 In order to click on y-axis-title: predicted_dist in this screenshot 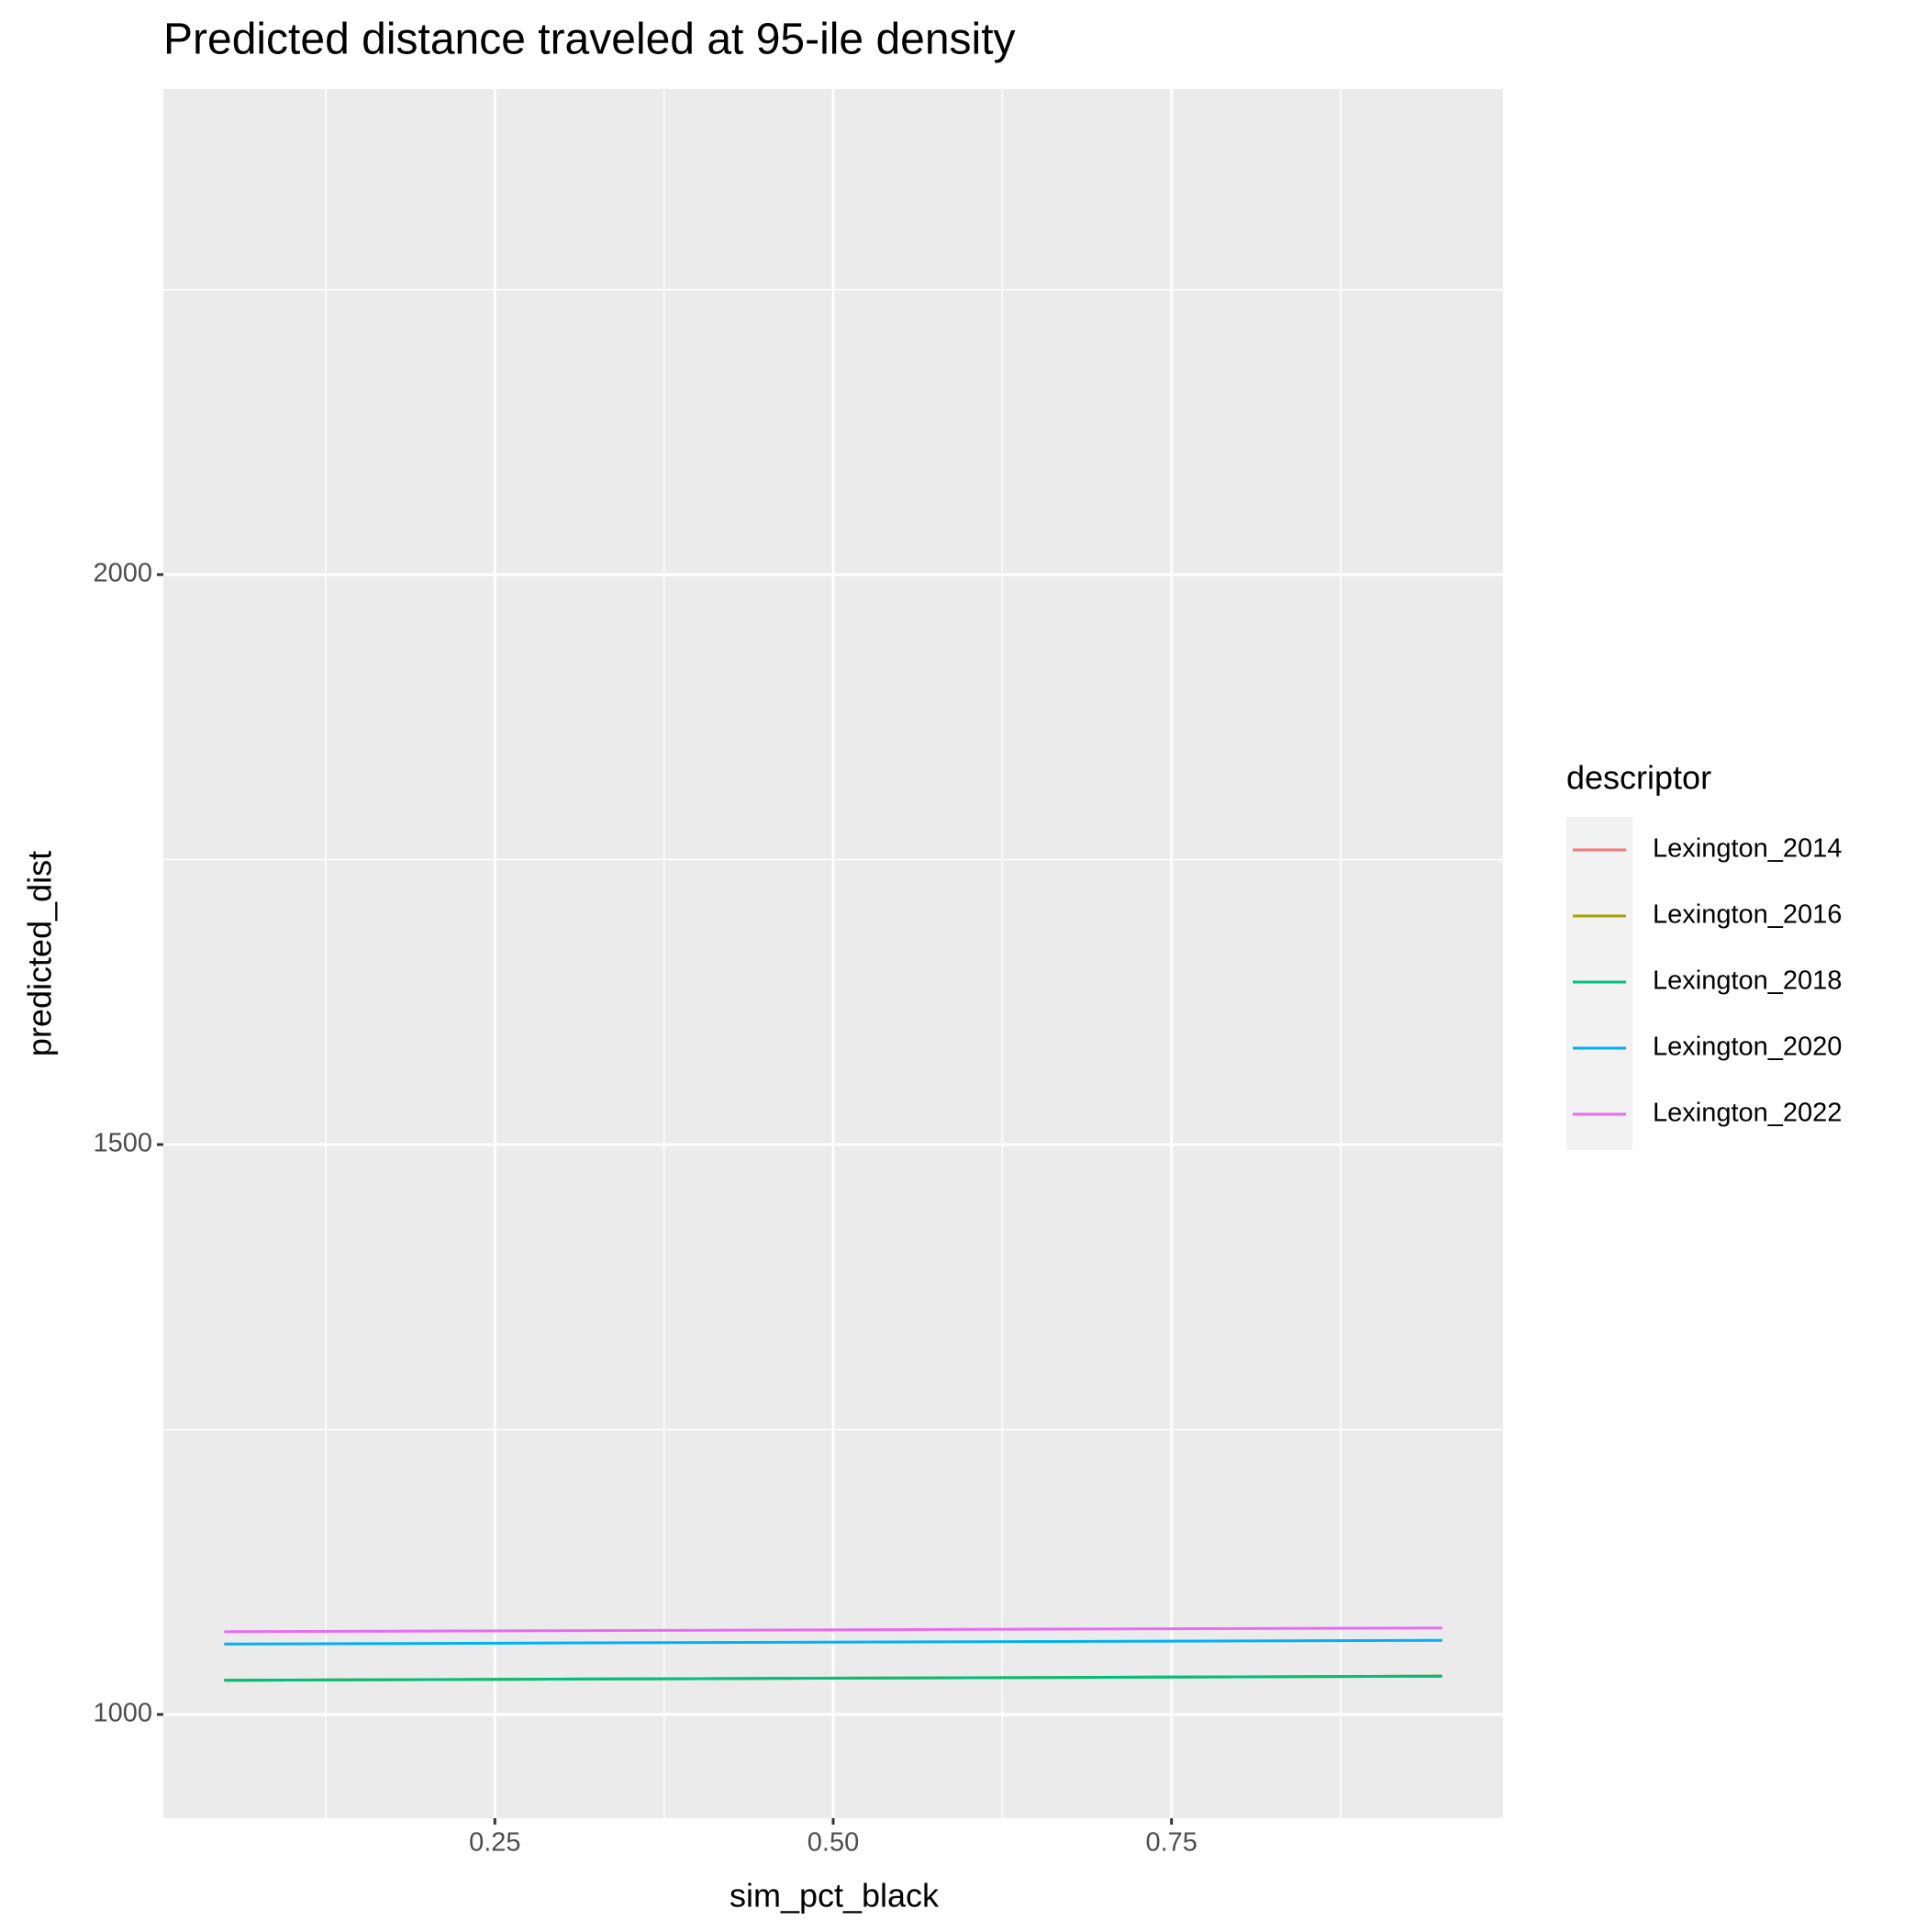, I will do `click(40, 953)`.